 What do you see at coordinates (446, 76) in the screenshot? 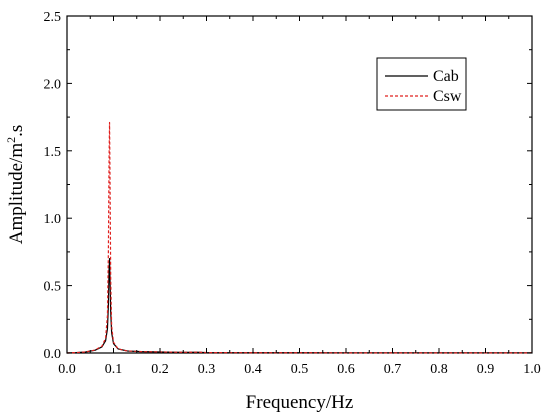
I see `legend-label-cab: Cab` at bounding box center [446, 76].